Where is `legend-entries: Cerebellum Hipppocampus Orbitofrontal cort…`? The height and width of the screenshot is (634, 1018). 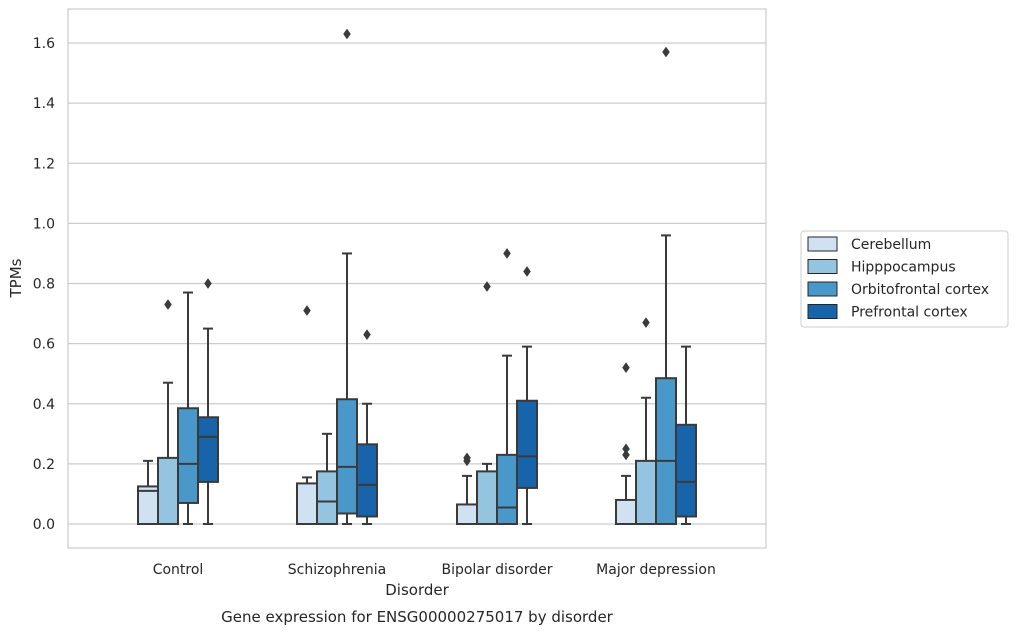 legend-entries: Cerebellum Hipppocampus Orbitofrontal cort… is located at coordinates (898, 278).